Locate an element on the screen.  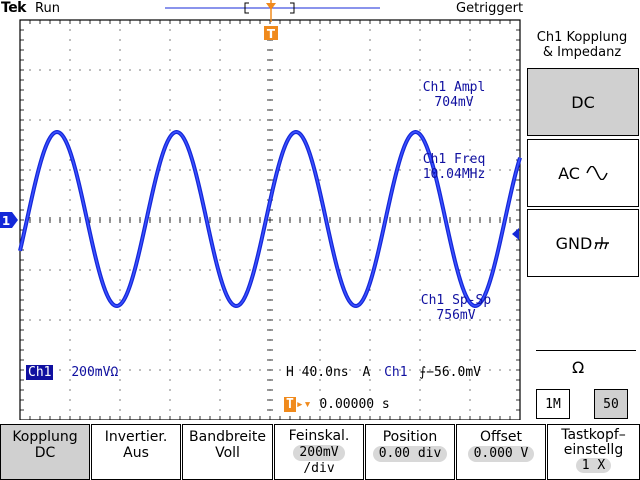
trigger-position-marker: T is located at coordinates (271, 20).